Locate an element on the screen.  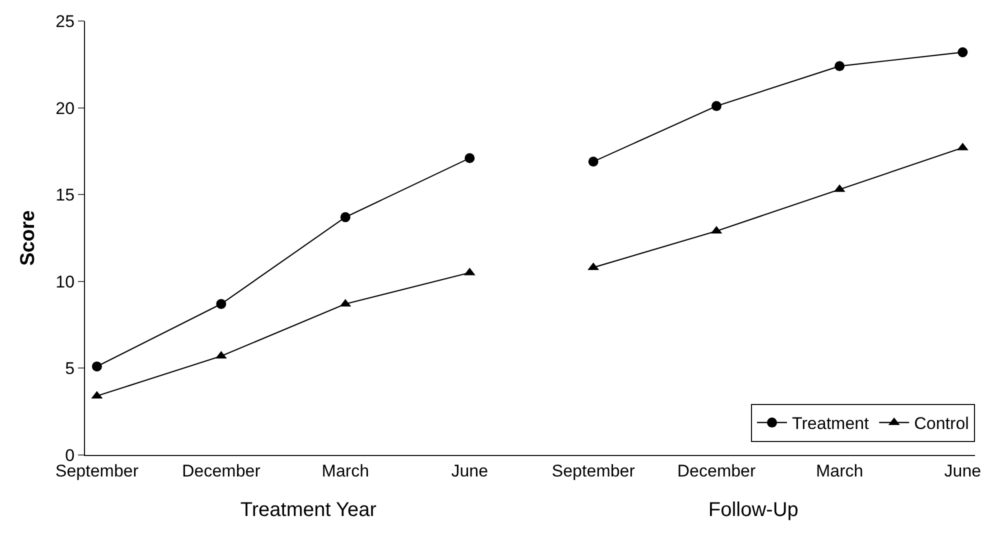
legend-label: Control is located at coordinates (941, 424).